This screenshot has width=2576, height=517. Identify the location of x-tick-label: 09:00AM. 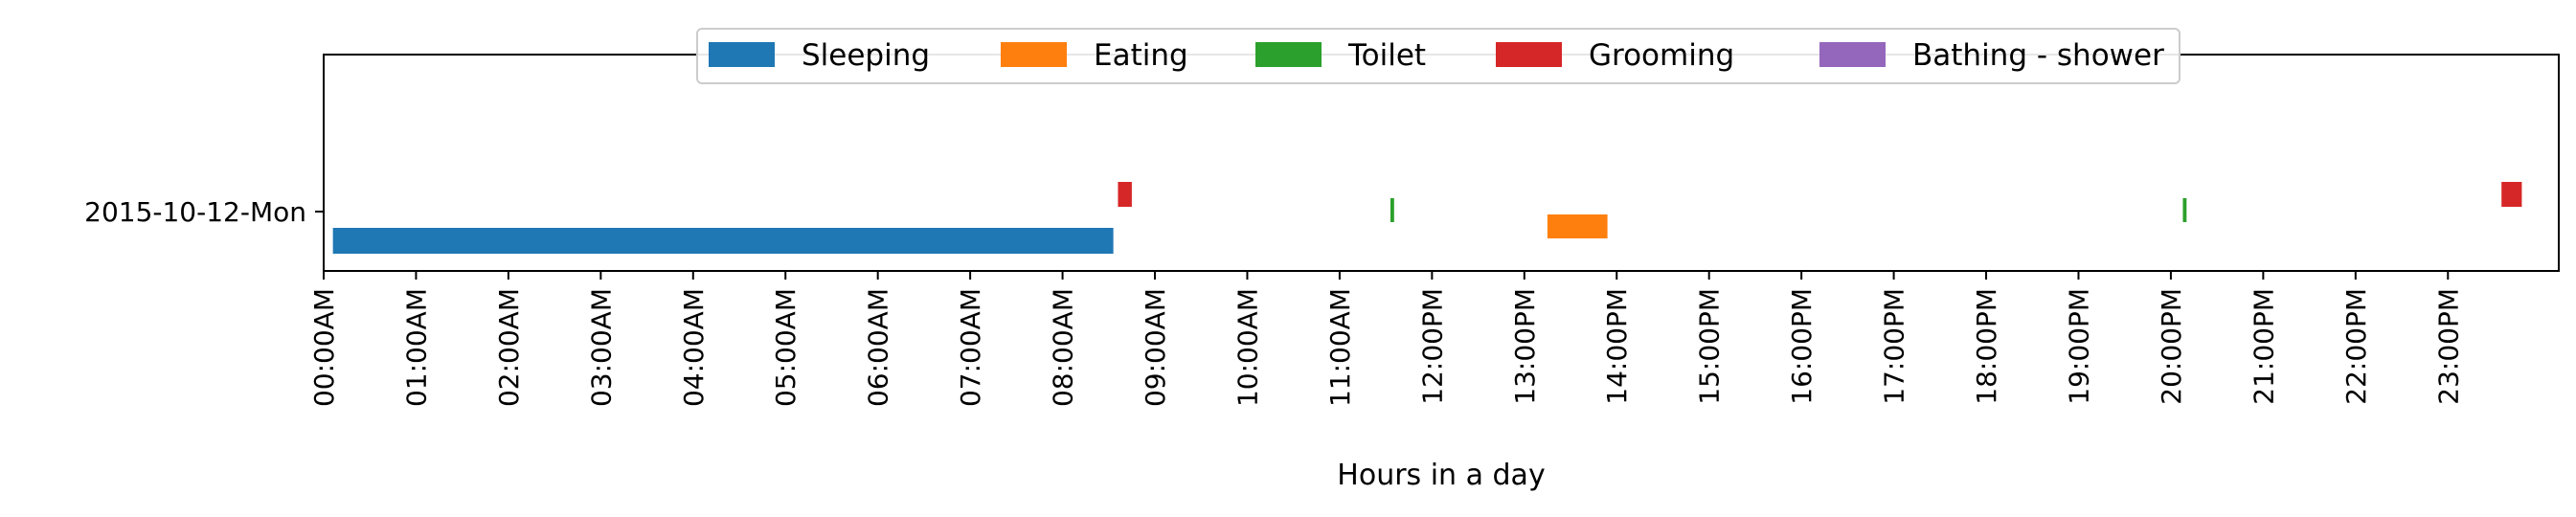
(1155, 347).